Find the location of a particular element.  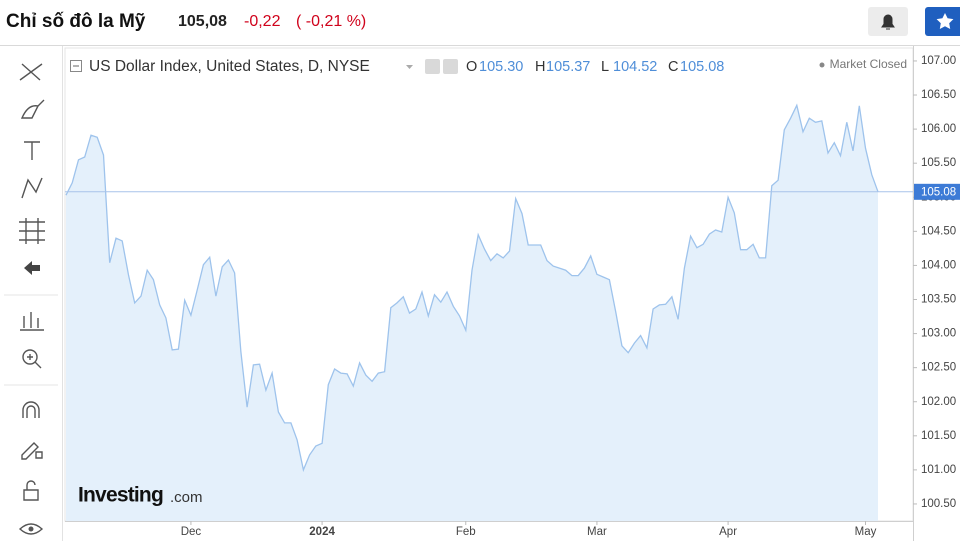

magnet-tool is located at coordinates (31, 409).